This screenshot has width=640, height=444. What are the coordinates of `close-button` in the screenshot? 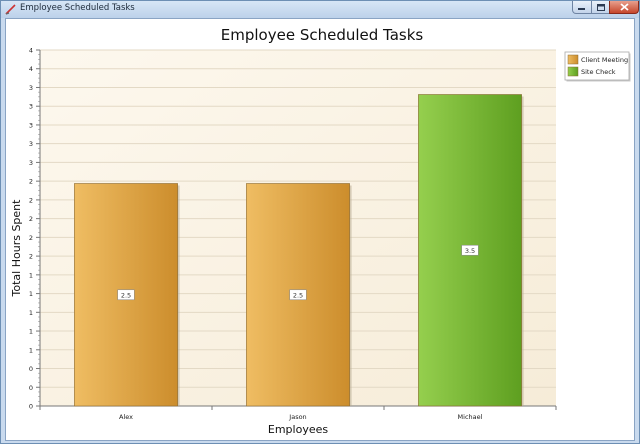 It's located at (624, 7).